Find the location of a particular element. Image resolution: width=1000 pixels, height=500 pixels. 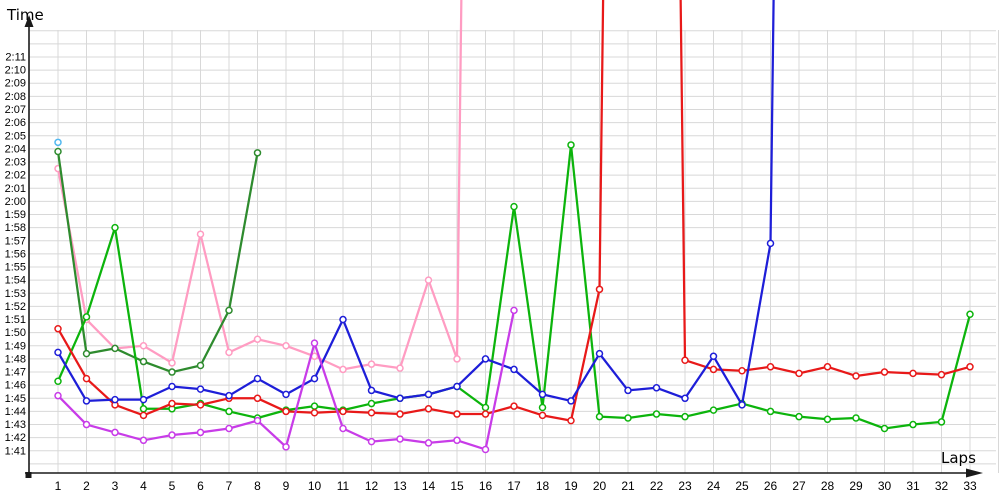

x-tick-label: 24 is located at coordinates (714, 486).